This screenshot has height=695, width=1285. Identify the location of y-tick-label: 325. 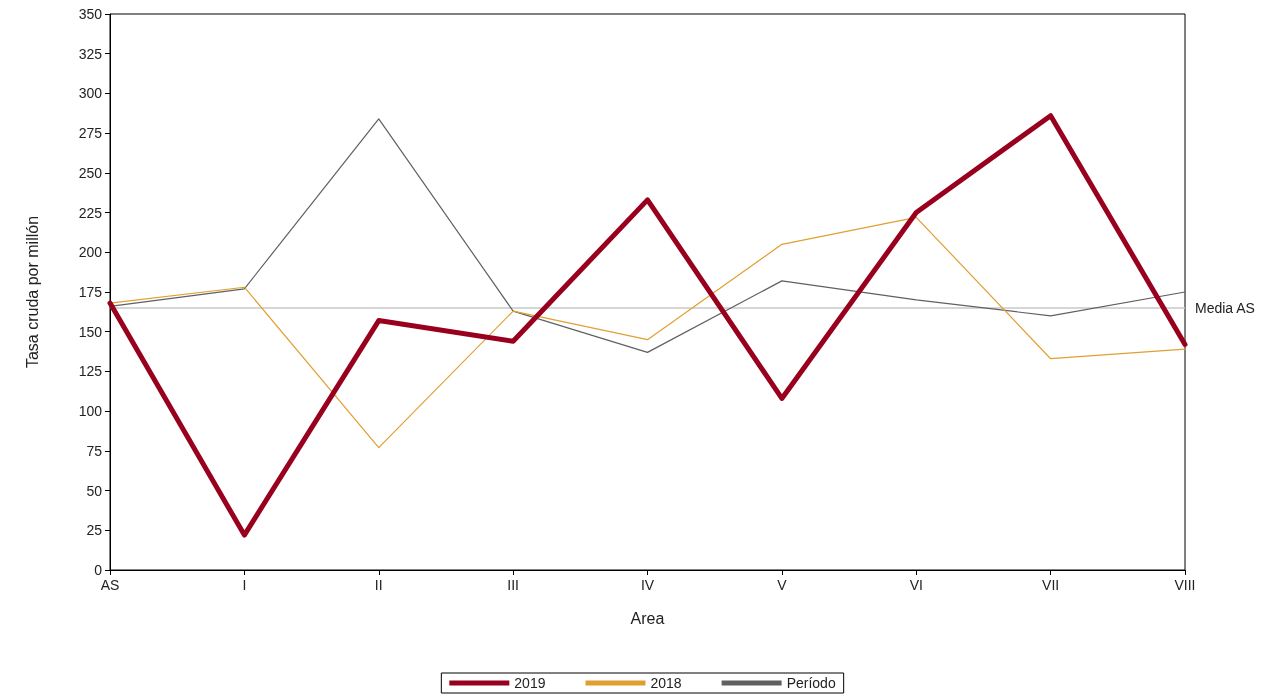
(90, 53).